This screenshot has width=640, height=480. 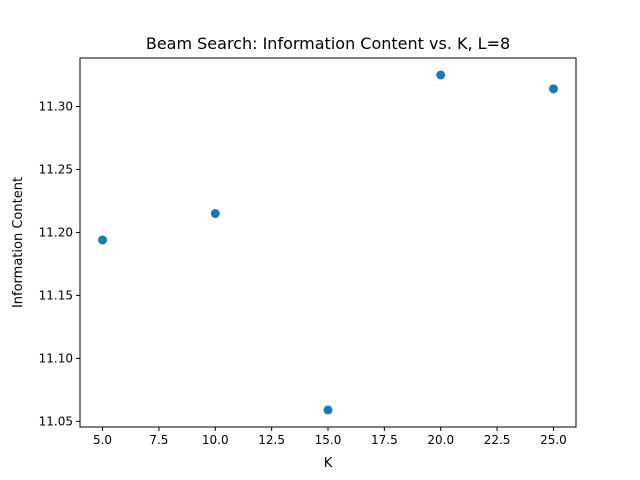 I want to click on x-tick-label: 7.5, so click(x=158, y=440).